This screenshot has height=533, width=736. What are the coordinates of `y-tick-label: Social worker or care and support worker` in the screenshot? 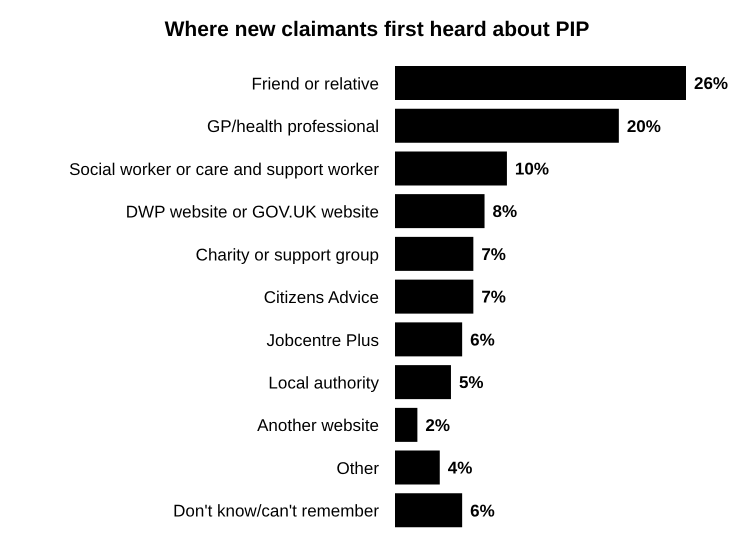 It's located at (224, 169).